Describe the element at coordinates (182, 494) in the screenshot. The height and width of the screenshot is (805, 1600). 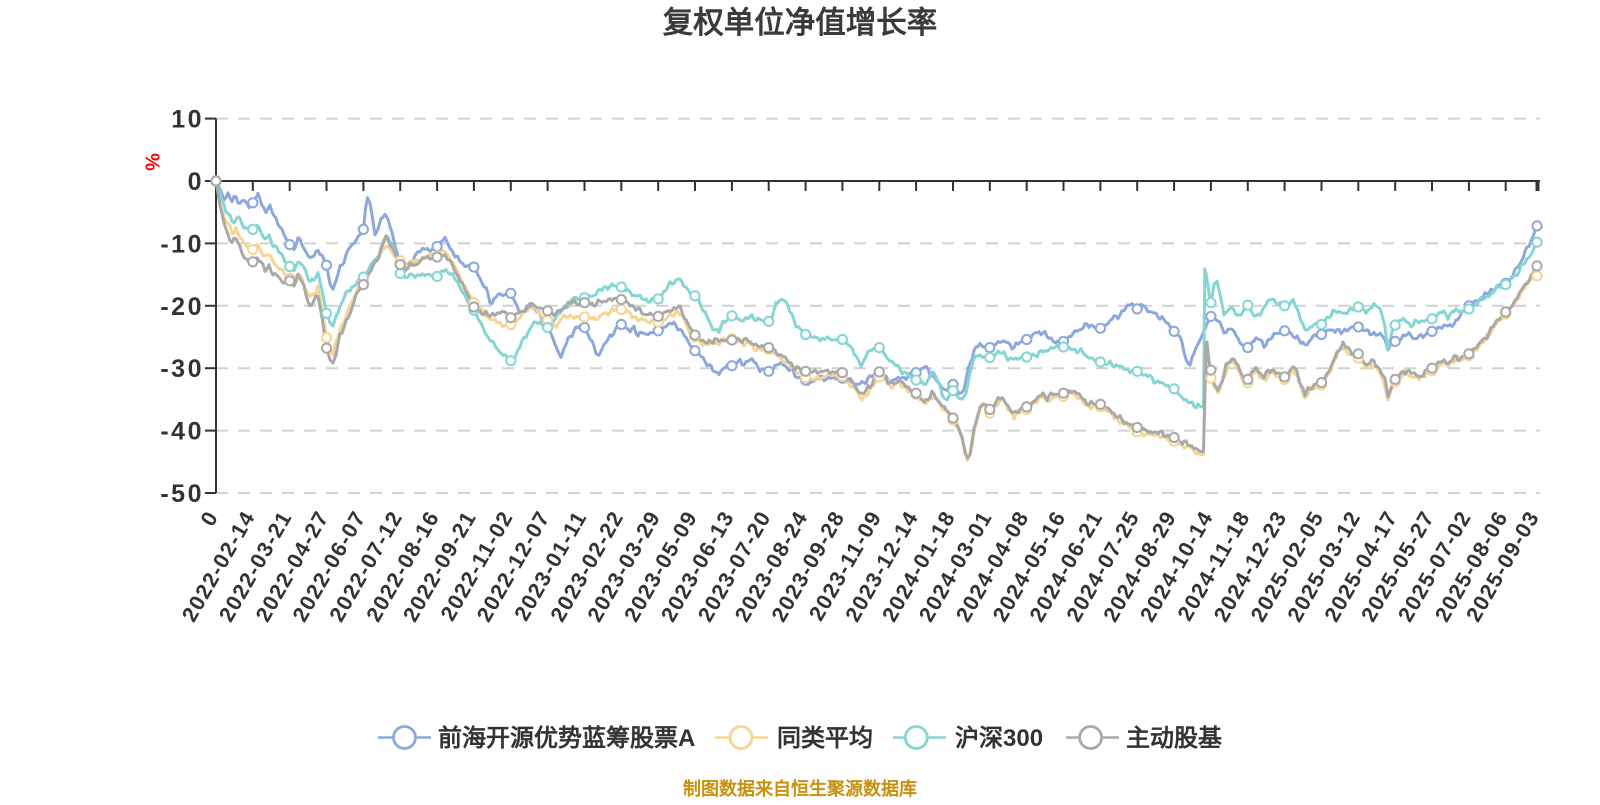
I see `svg-text: -50` at that location.